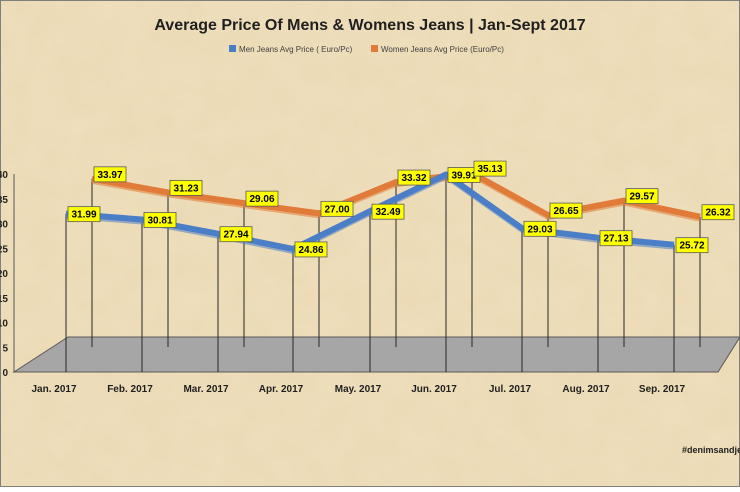  I want to click on men-label-text: 27.94, so click(235, 235).